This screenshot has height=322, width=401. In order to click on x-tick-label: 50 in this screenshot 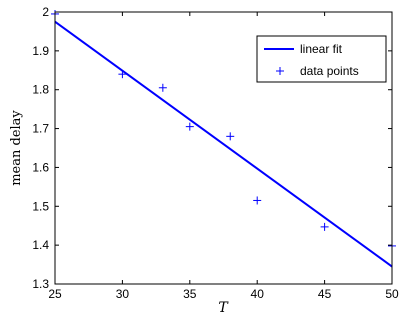, I will do `click(392, 294)`.